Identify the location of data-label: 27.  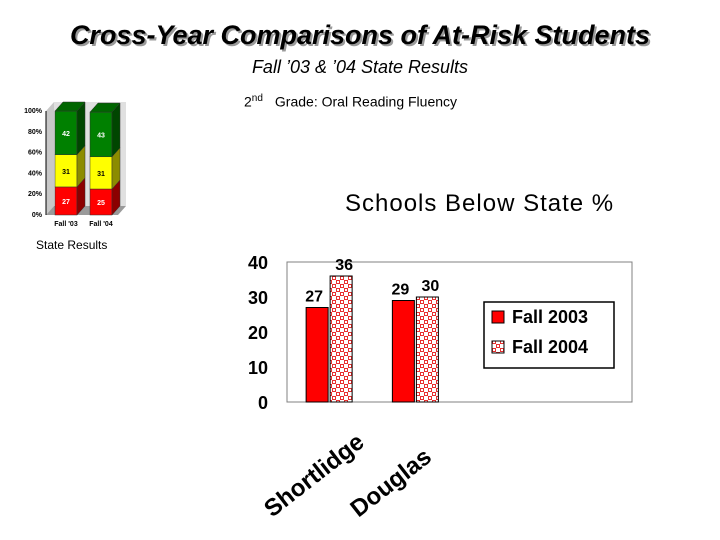
(314, 297).